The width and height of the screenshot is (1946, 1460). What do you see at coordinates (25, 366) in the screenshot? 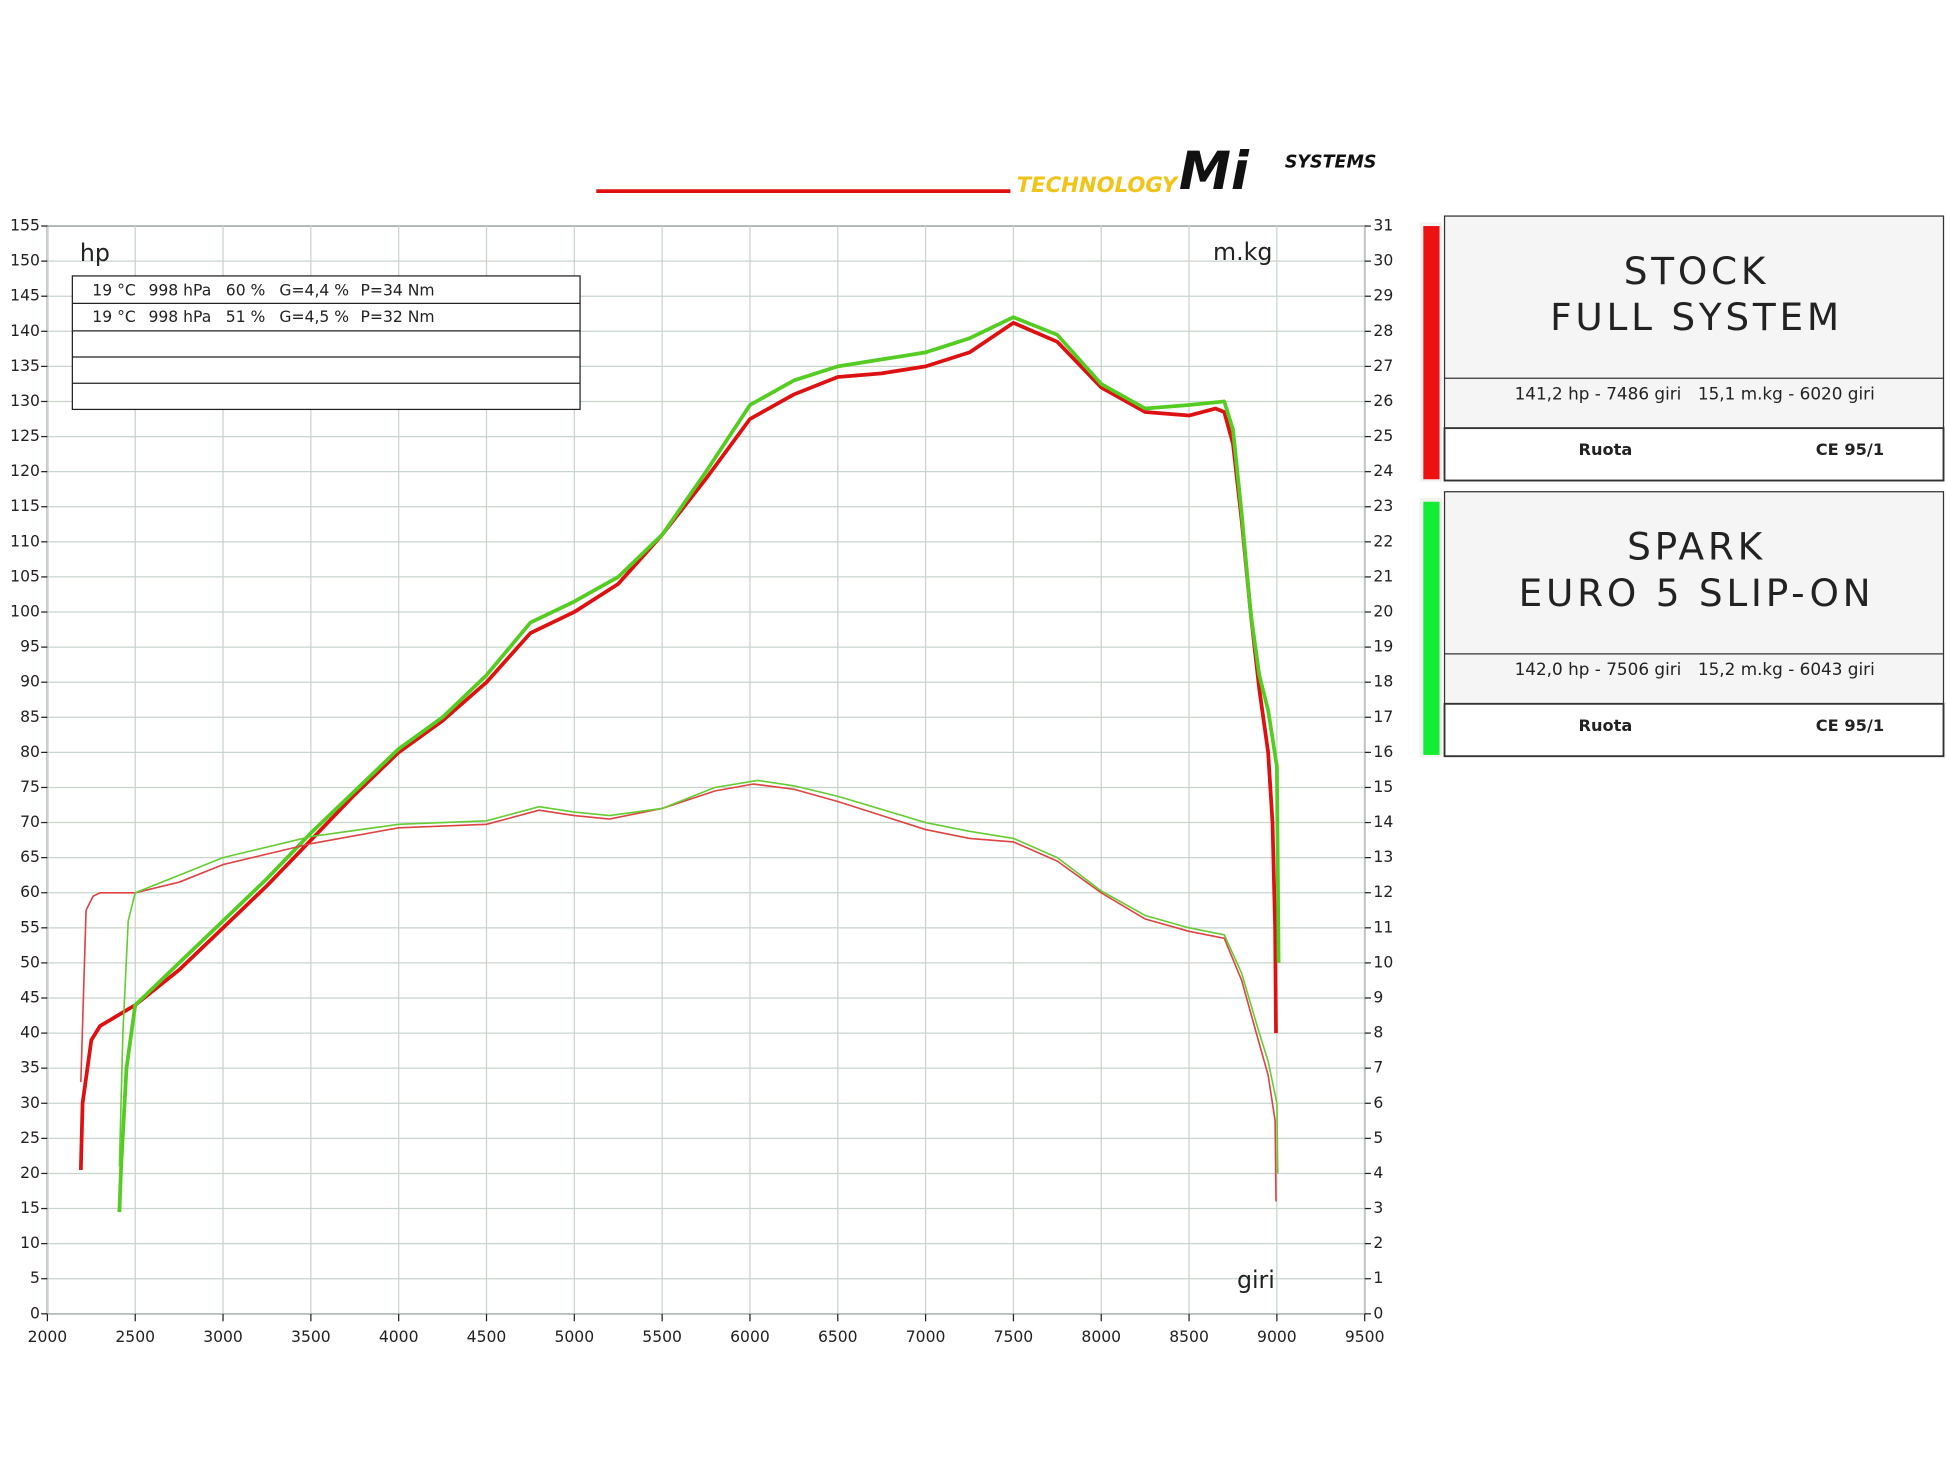
I see `y-tick-label: 135` at bounding box center [25, 366].